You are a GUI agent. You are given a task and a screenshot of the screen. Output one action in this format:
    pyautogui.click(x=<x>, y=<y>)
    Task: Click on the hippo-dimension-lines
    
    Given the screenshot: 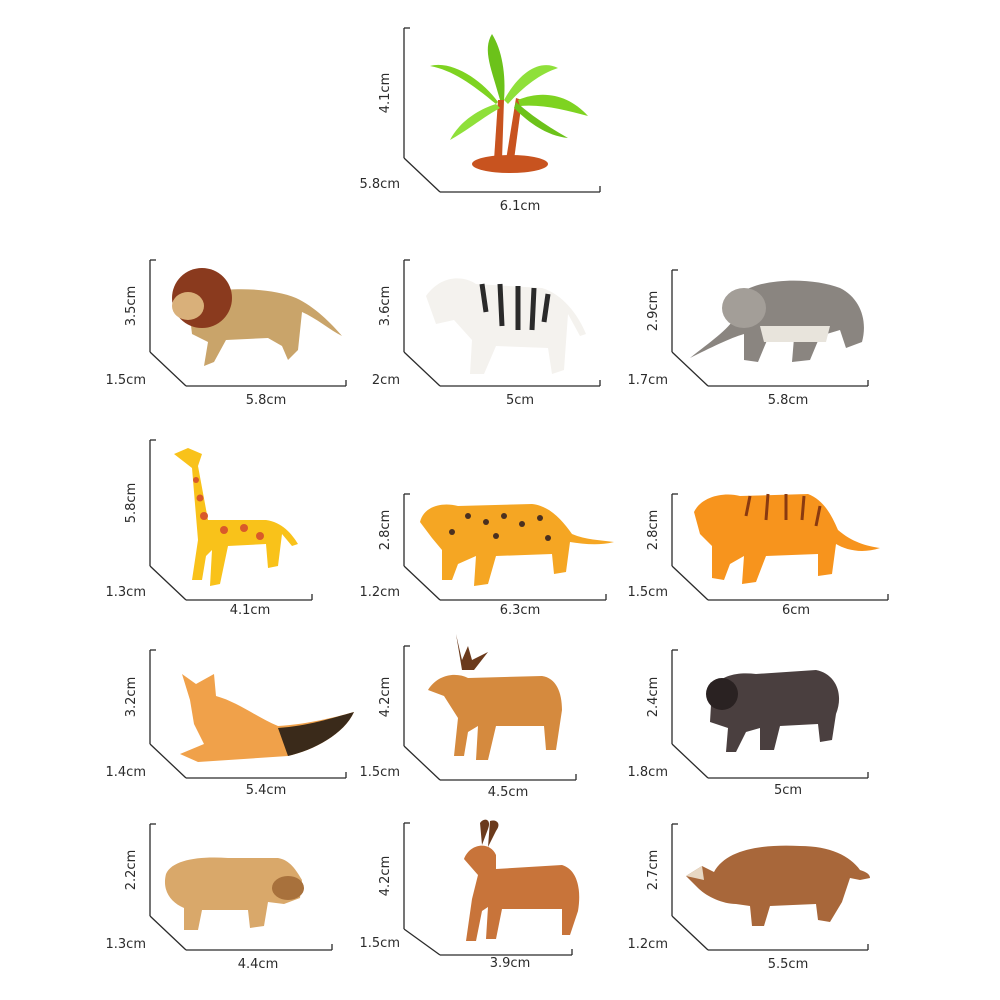 What is the action you would take?
    pyautogui.click(x=241, y=887)
    